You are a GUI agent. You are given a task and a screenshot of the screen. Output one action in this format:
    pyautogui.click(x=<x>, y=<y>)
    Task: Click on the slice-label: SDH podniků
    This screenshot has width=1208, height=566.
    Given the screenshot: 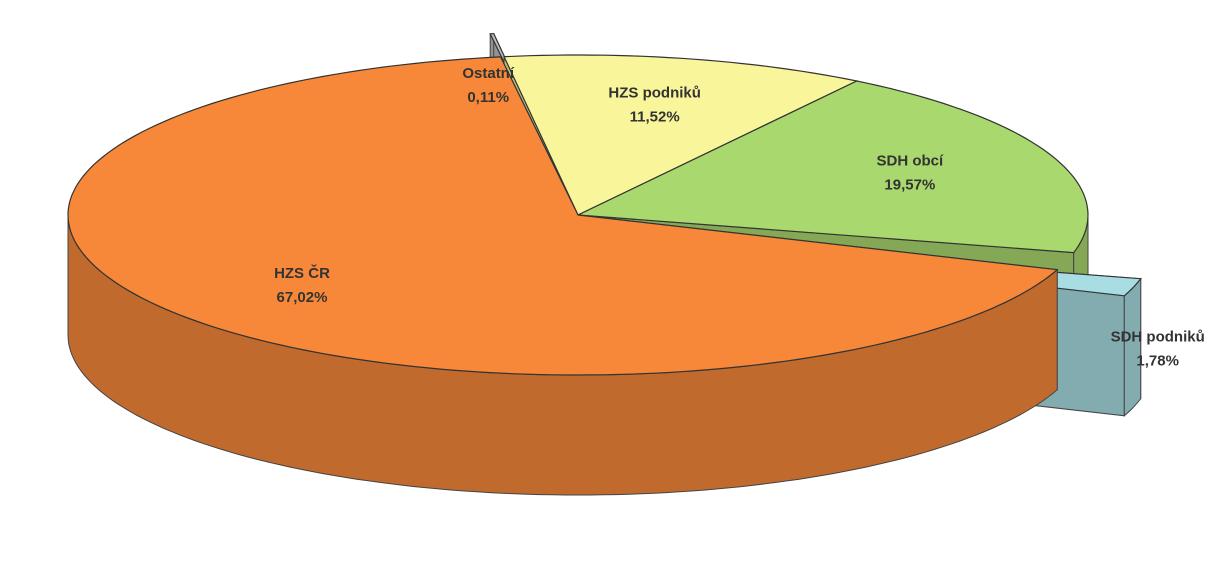 What is the action you would take?
    pyautogui.click(x=1158, y=337)
    